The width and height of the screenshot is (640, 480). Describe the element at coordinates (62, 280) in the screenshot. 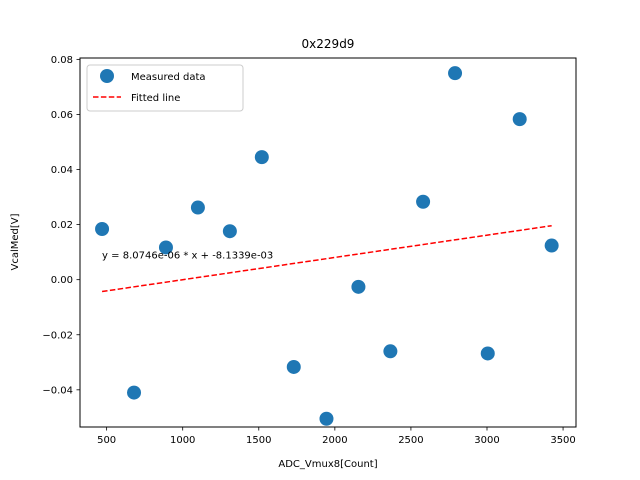

I see `y-tick-label-2: 0.00` at that location.